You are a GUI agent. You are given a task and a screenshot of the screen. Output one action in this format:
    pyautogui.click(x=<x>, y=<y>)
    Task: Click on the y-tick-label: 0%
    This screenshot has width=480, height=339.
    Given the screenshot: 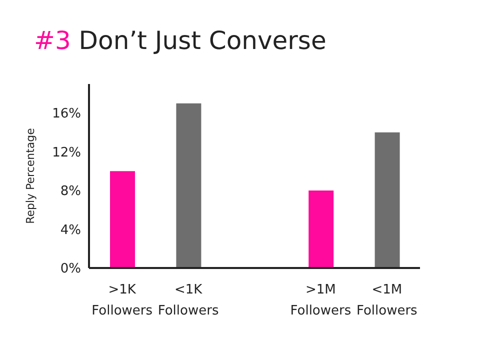 What is the action you would take?
    pyautogui.click(x=70, y=269)
    